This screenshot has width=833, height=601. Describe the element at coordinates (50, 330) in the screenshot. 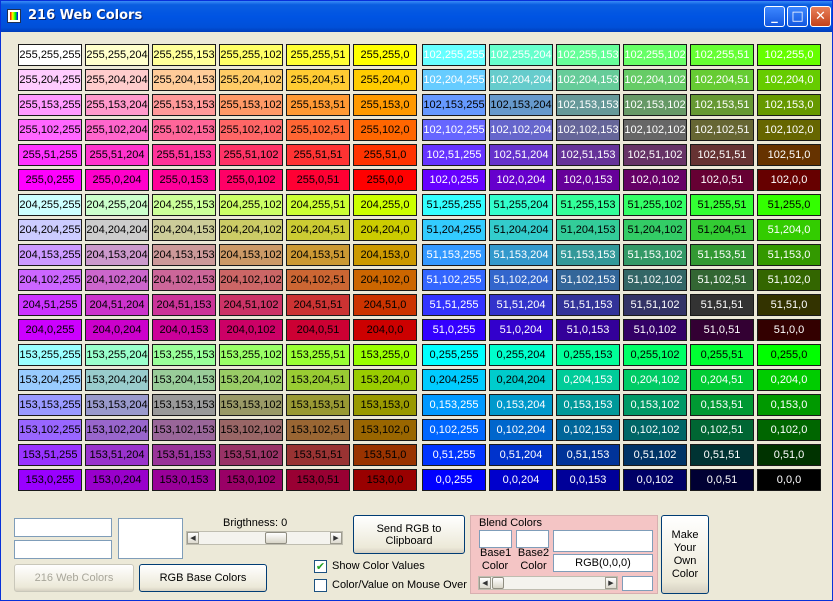

I see `color-swatch: 204,0,255` at that location.